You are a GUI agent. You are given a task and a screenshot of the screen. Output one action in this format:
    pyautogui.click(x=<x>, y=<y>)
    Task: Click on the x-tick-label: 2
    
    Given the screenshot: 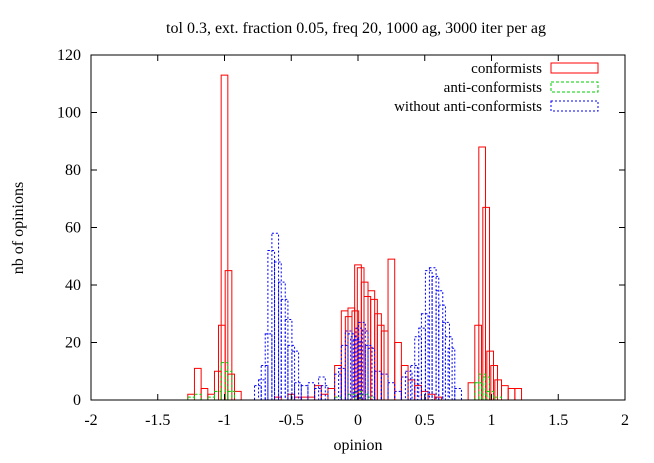 What is the action you would take?
    pyautogui.click(x=625, y=420)
    